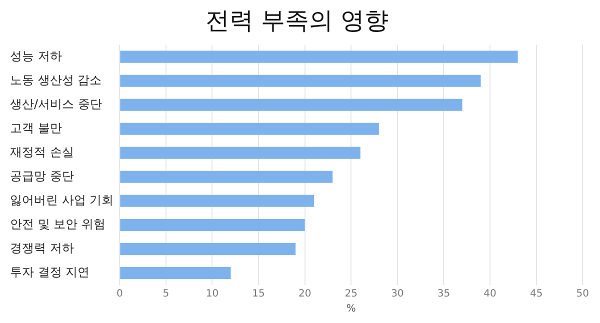  Describe the element at coordinates (58, 224) in the screenshot. I see `y-tick-label: 안전 및 보안 위험` at that location.